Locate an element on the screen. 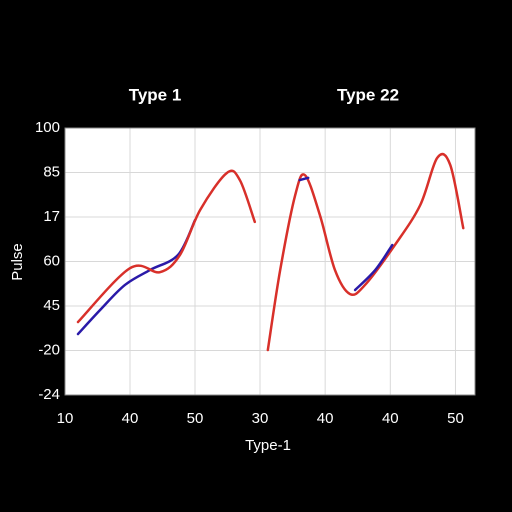  y-tick-label: 45 is located at coordinates (51, 305).